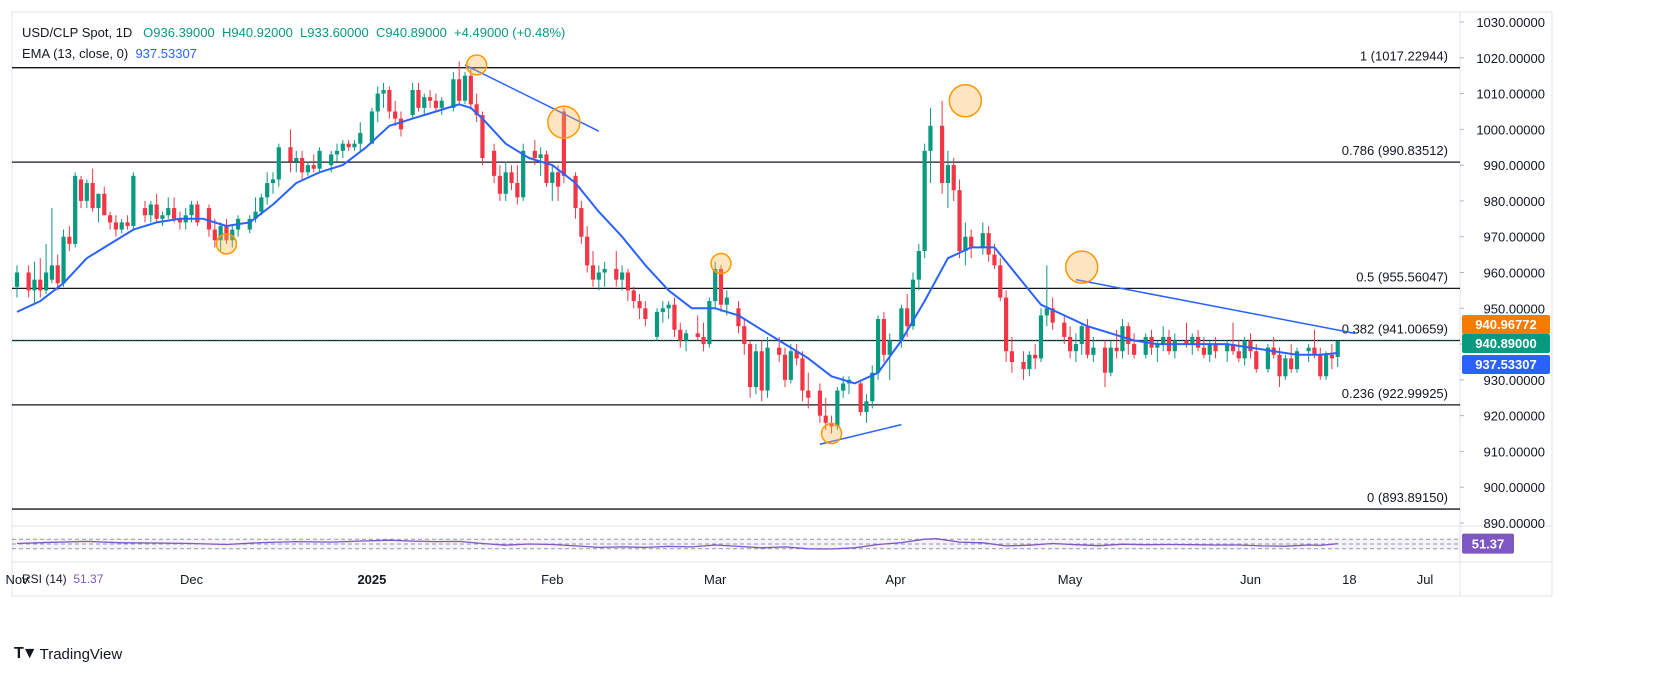  I want to click on time-axis: Nov Dec 2025 Feb Mar Apr May Jun 18 Jul, so click(719, 579).